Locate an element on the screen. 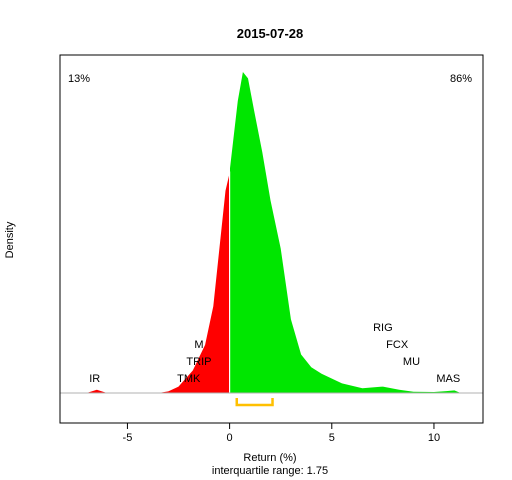 The width and height of the screenshot is (512, 480). iqr-bracket is located at coordinates (254, 402).